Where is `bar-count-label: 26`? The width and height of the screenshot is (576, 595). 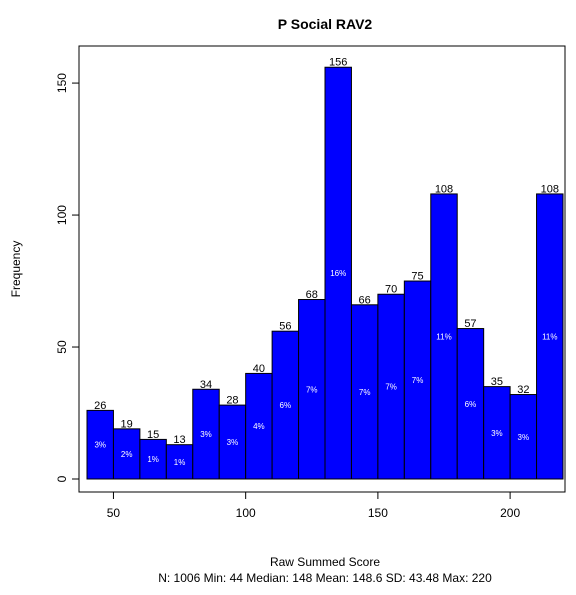
bar-count-label: 26 is located at coordinates (100, 406).